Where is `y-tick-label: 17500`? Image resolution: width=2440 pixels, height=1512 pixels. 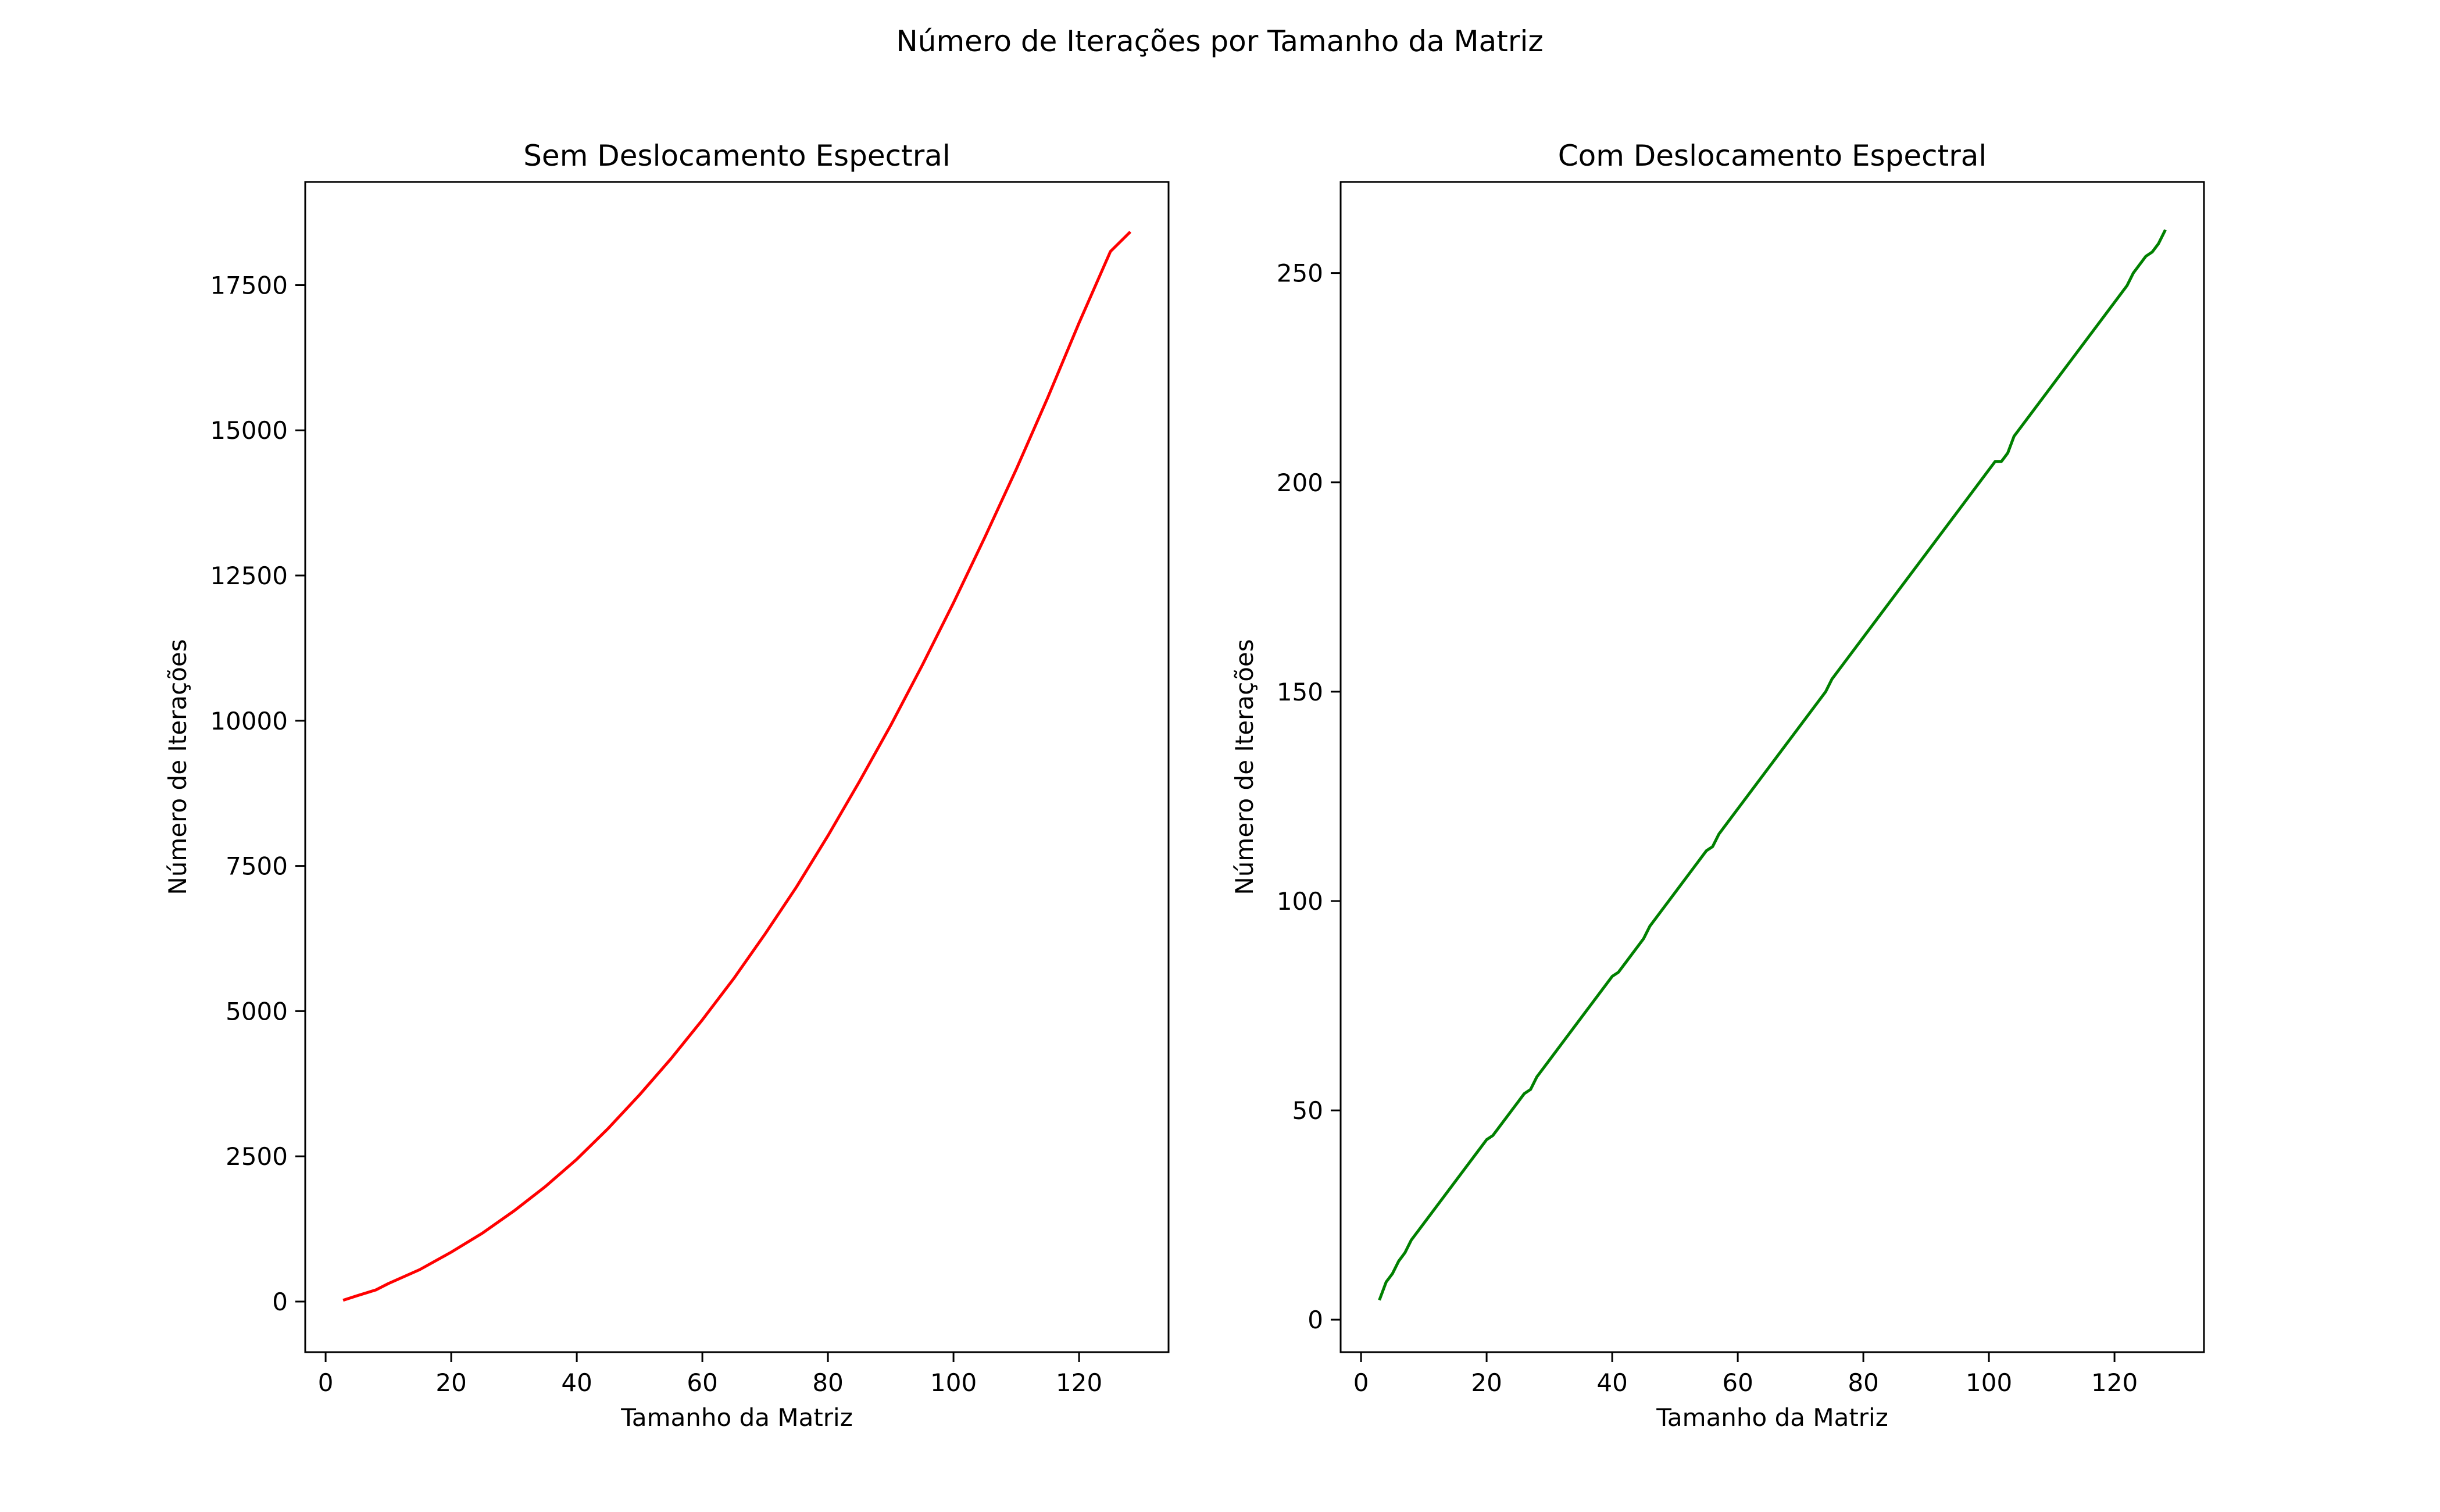
y-tick-label: 17500 is located at coordinates (249, 285).